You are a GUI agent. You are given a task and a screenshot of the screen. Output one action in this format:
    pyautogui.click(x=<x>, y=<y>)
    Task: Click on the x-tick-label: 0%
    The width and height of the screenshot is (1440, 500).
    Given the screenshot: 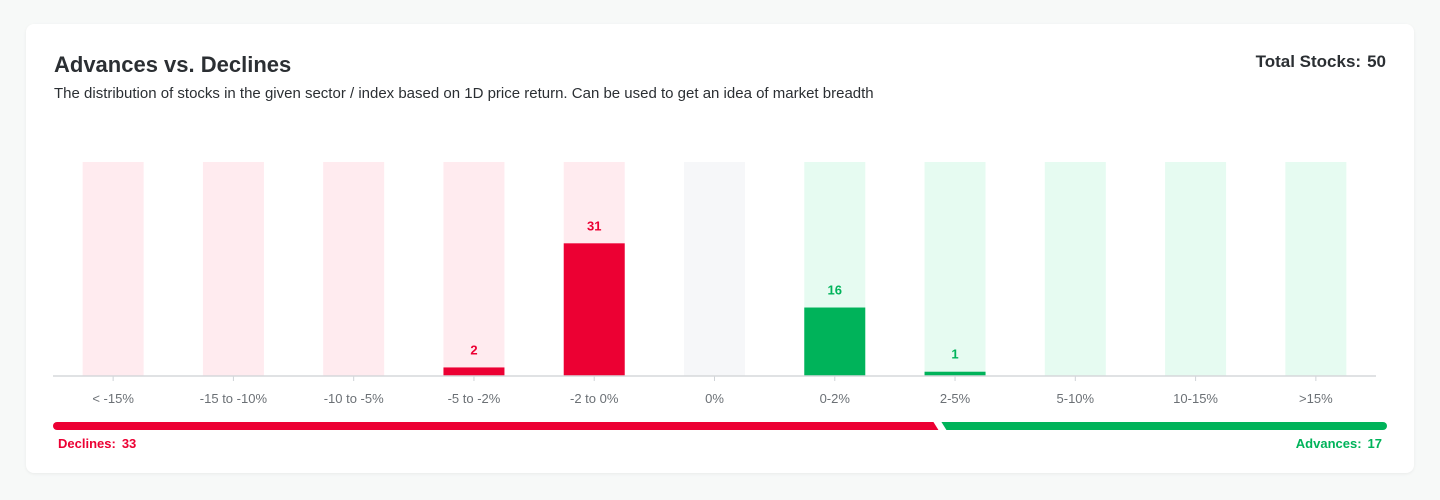 What is the action you would take?
    pyautogui.click(x=714, y=398)
    